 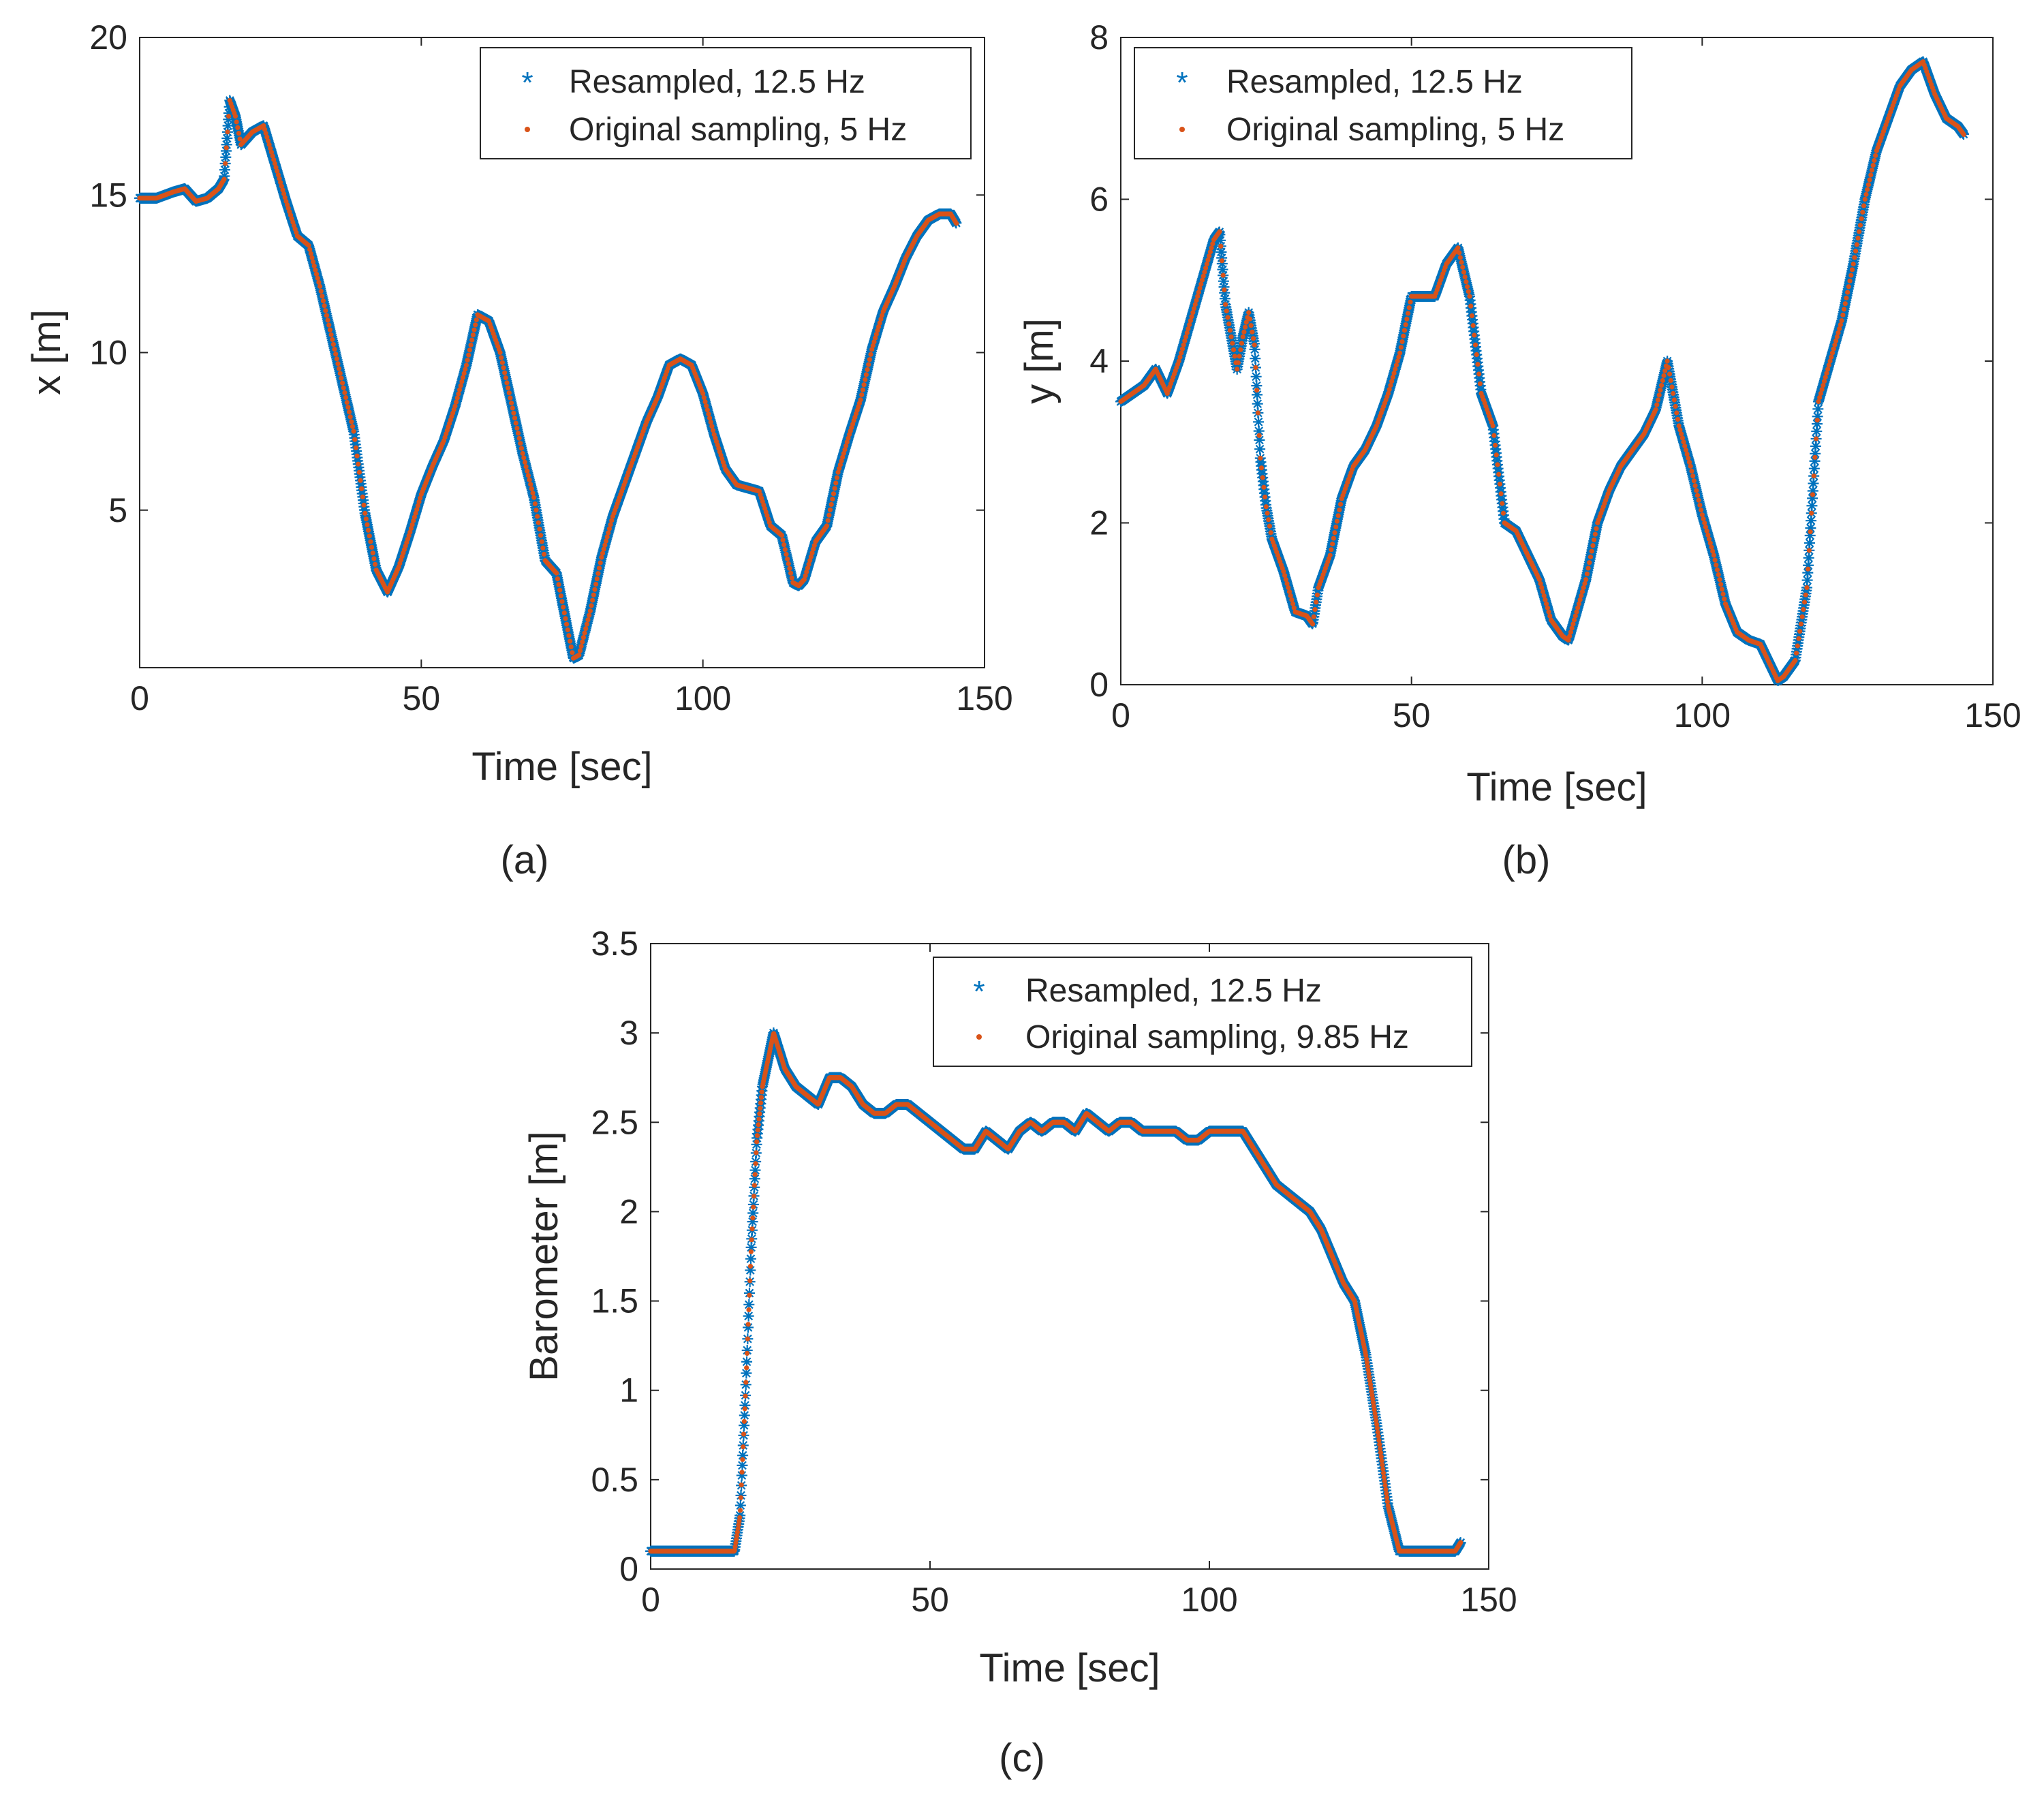 What do you see at coordinates (139, 698) in the screenshot?
I see `xtick-label-a-0: 0` at bounding box center [139, 698].